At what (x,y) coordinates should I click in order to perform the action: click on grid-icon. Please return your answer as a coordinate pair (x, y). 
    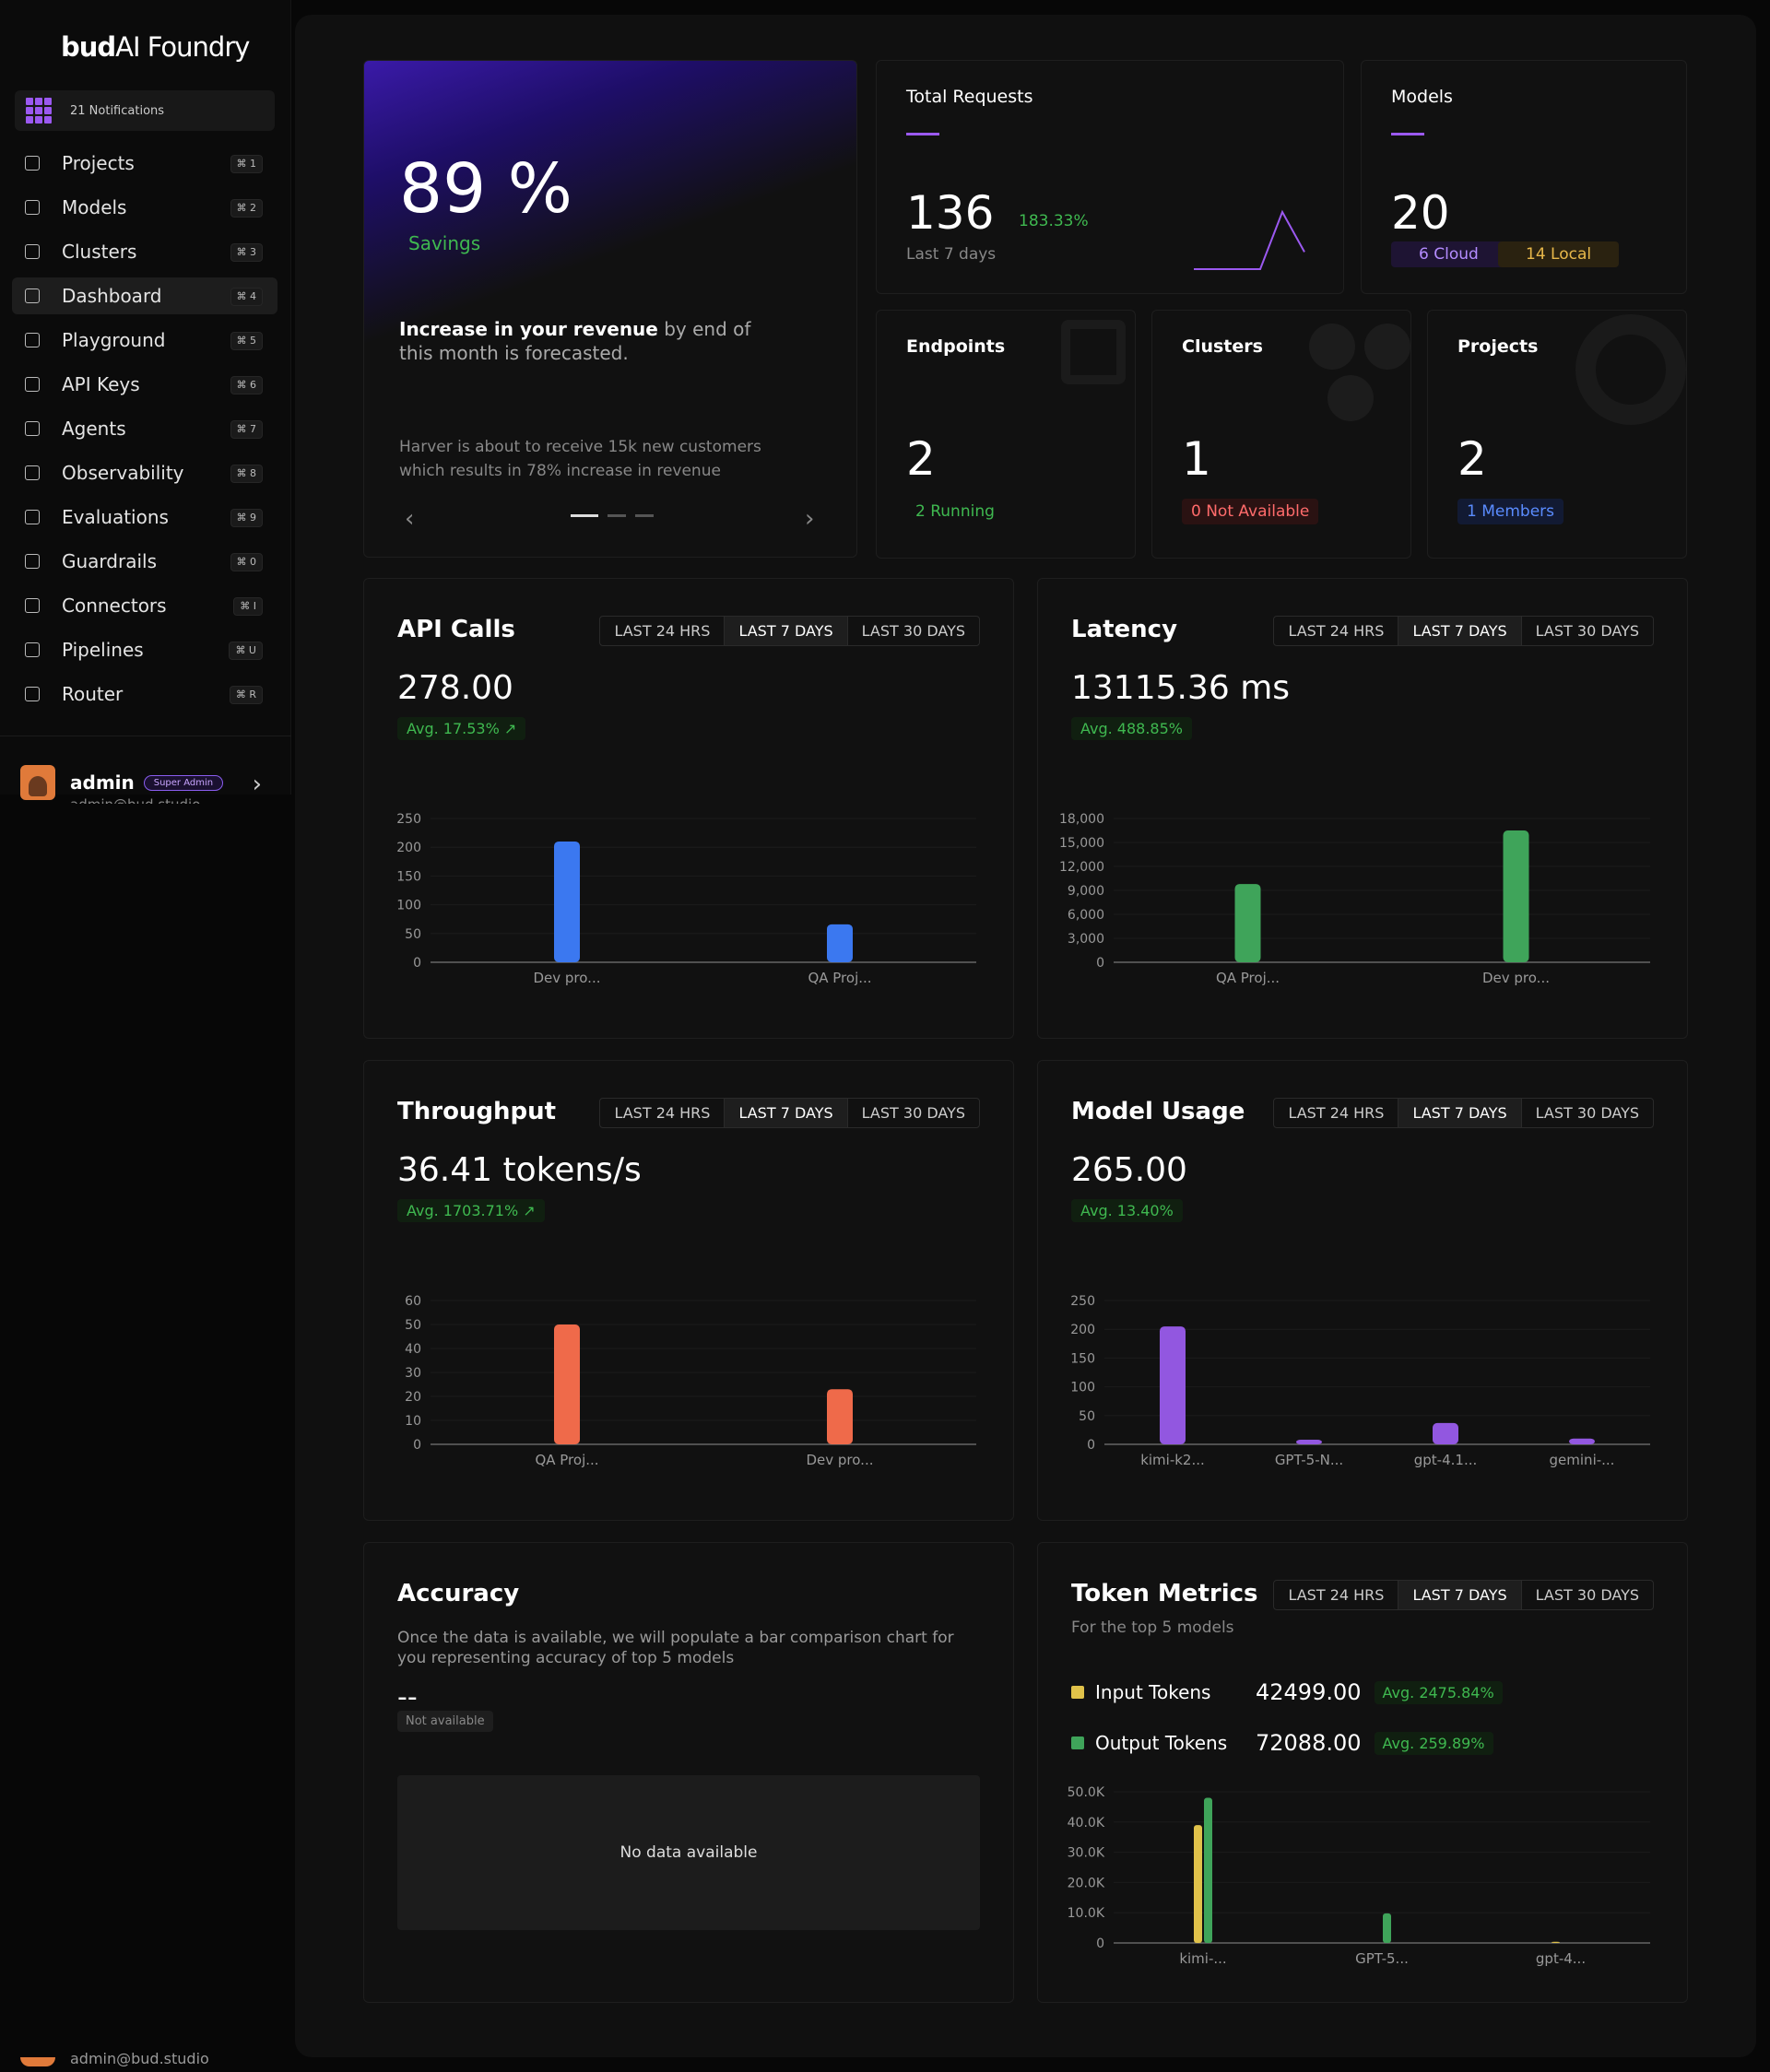
    Looking at the image, I should click on (32, 295).